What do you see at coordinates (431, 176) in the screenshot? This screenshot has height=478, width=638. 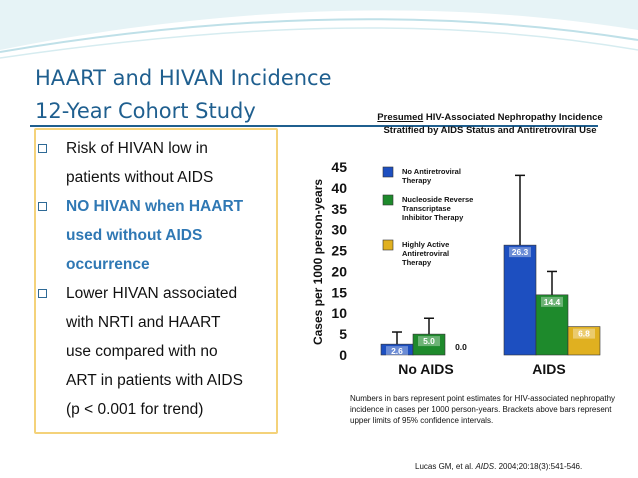 I see `legend-label: No Antiretroviral Therapy` at bounding box center [431, 176].